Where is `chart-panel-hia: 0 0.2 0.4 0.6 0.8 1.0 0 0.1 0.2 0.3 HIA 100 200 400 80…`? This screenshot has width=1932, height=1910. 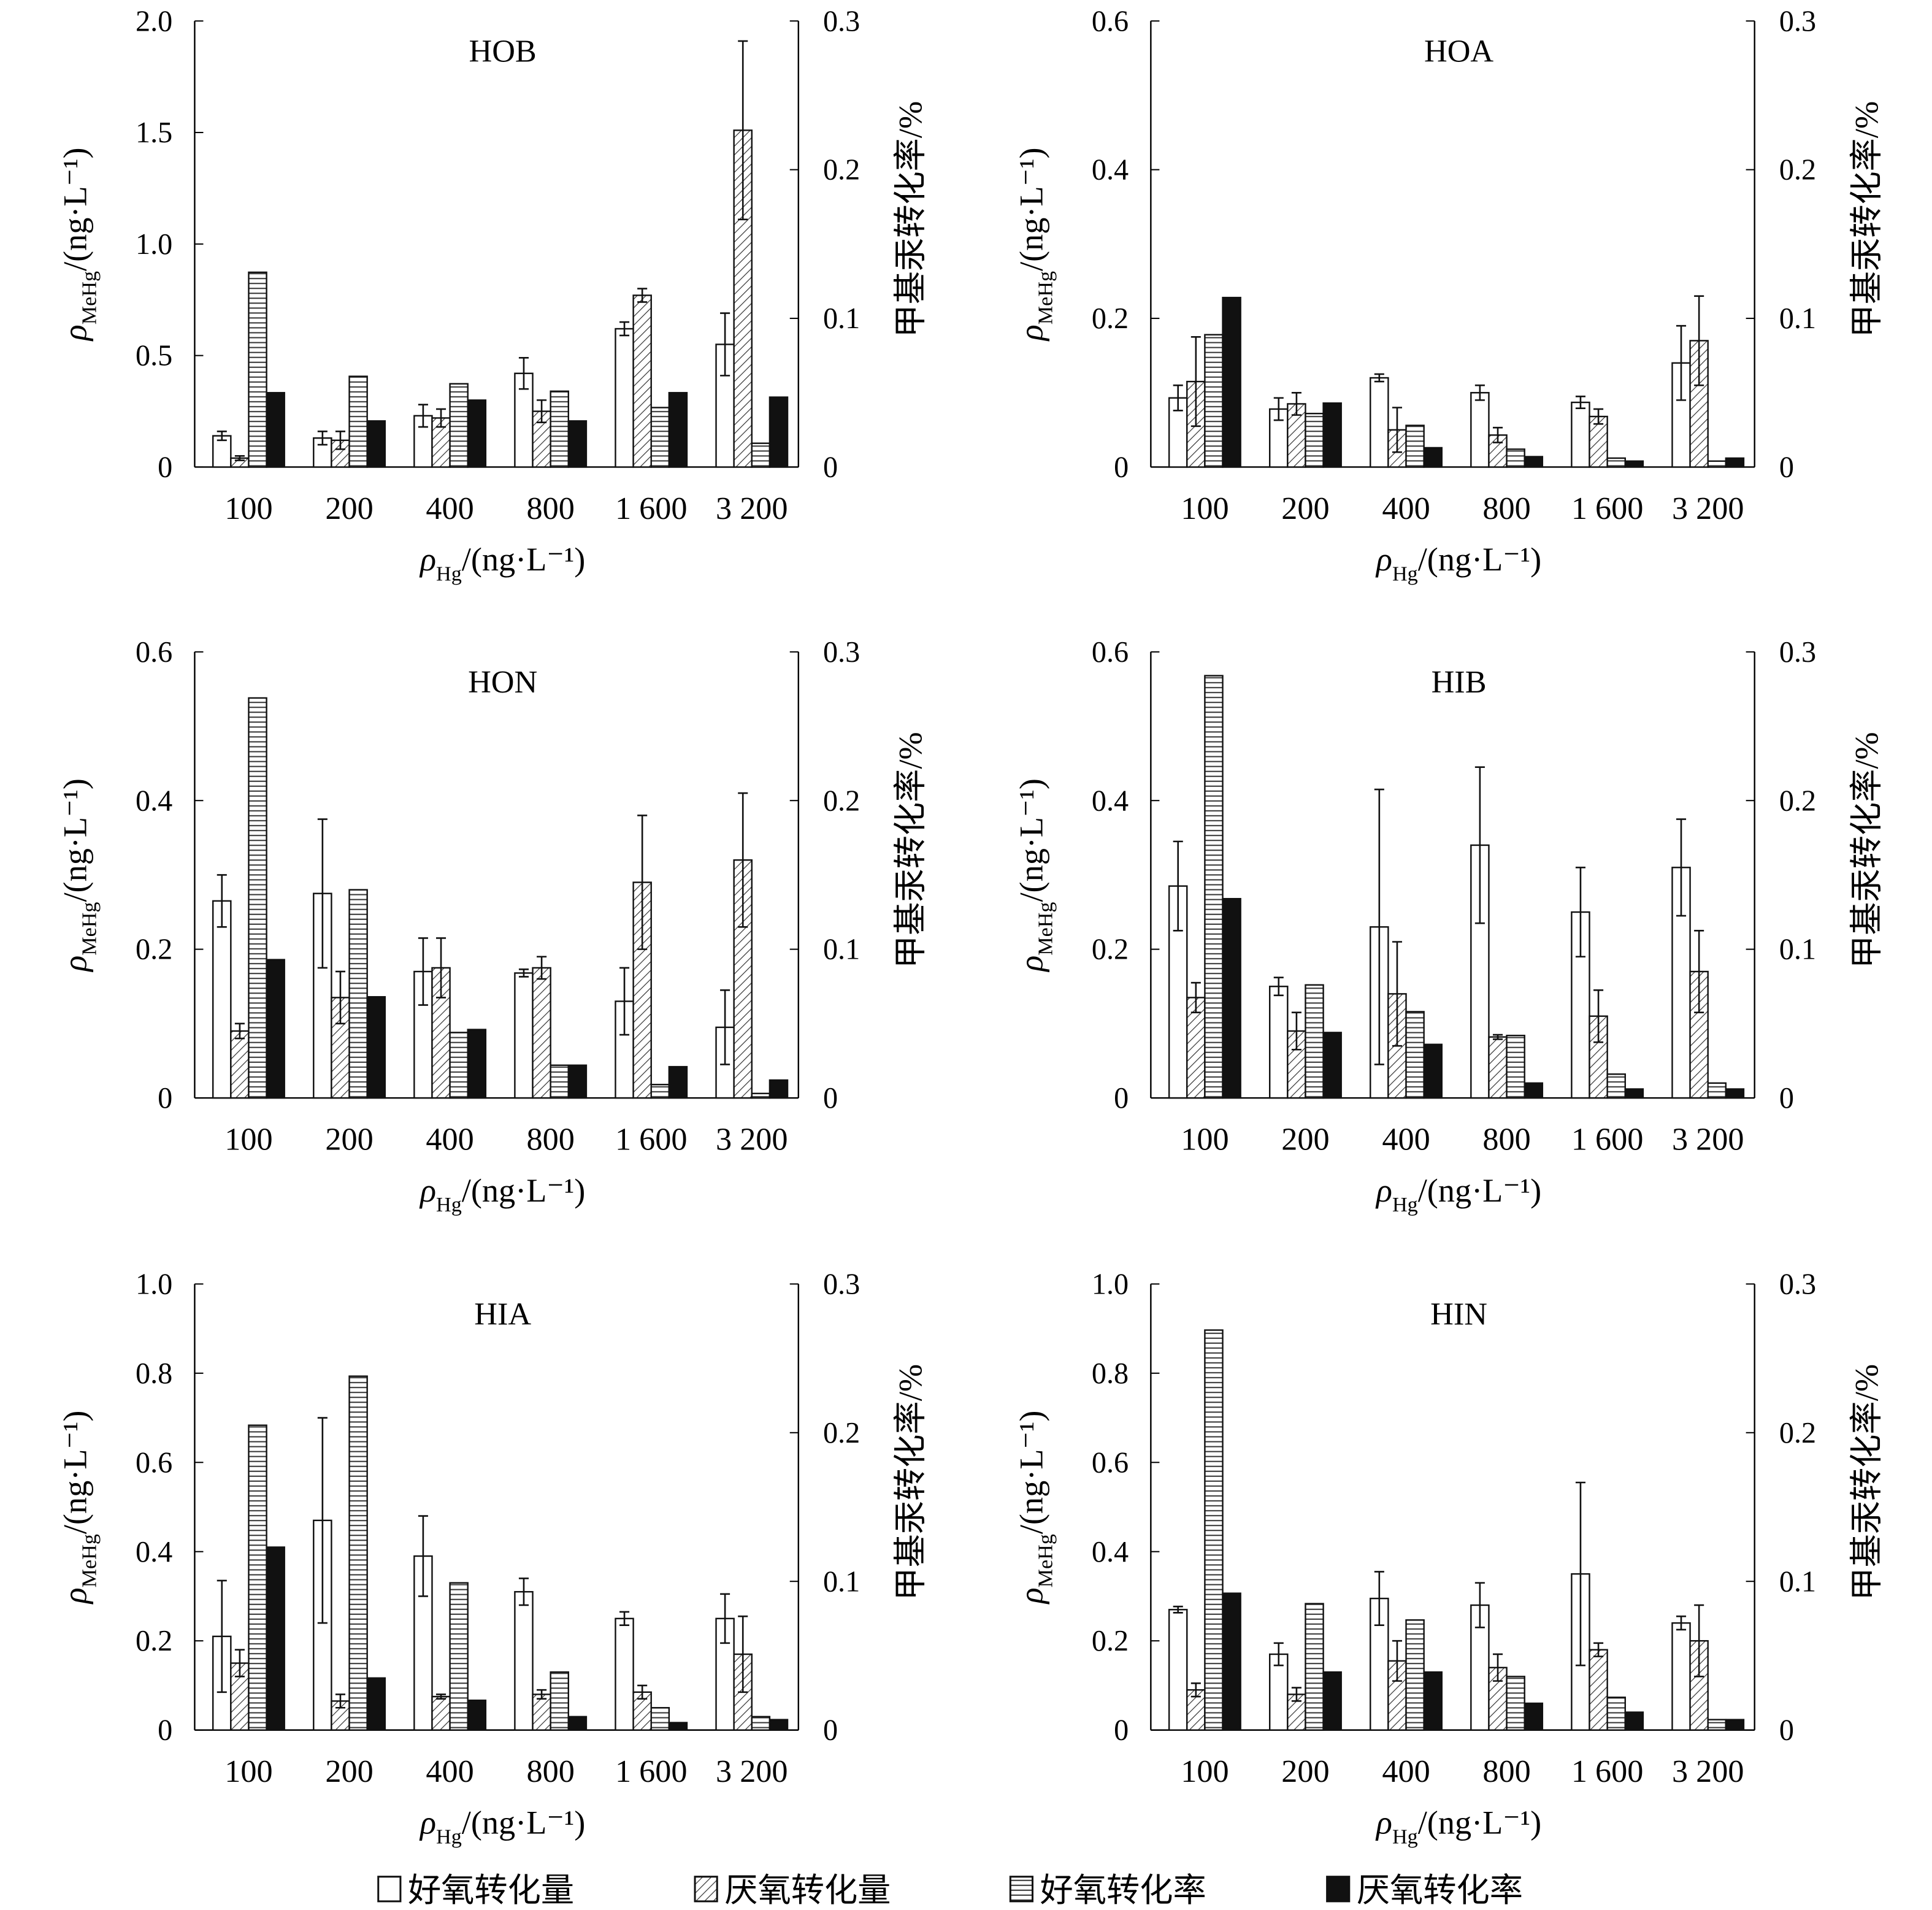
chart-panel-hia: 0 0.2 0.4 0.6 0.8 1.0 0 0.1 0.2 0.3 HIA 100 200 400 80… is located at coordinates (493, 1558).